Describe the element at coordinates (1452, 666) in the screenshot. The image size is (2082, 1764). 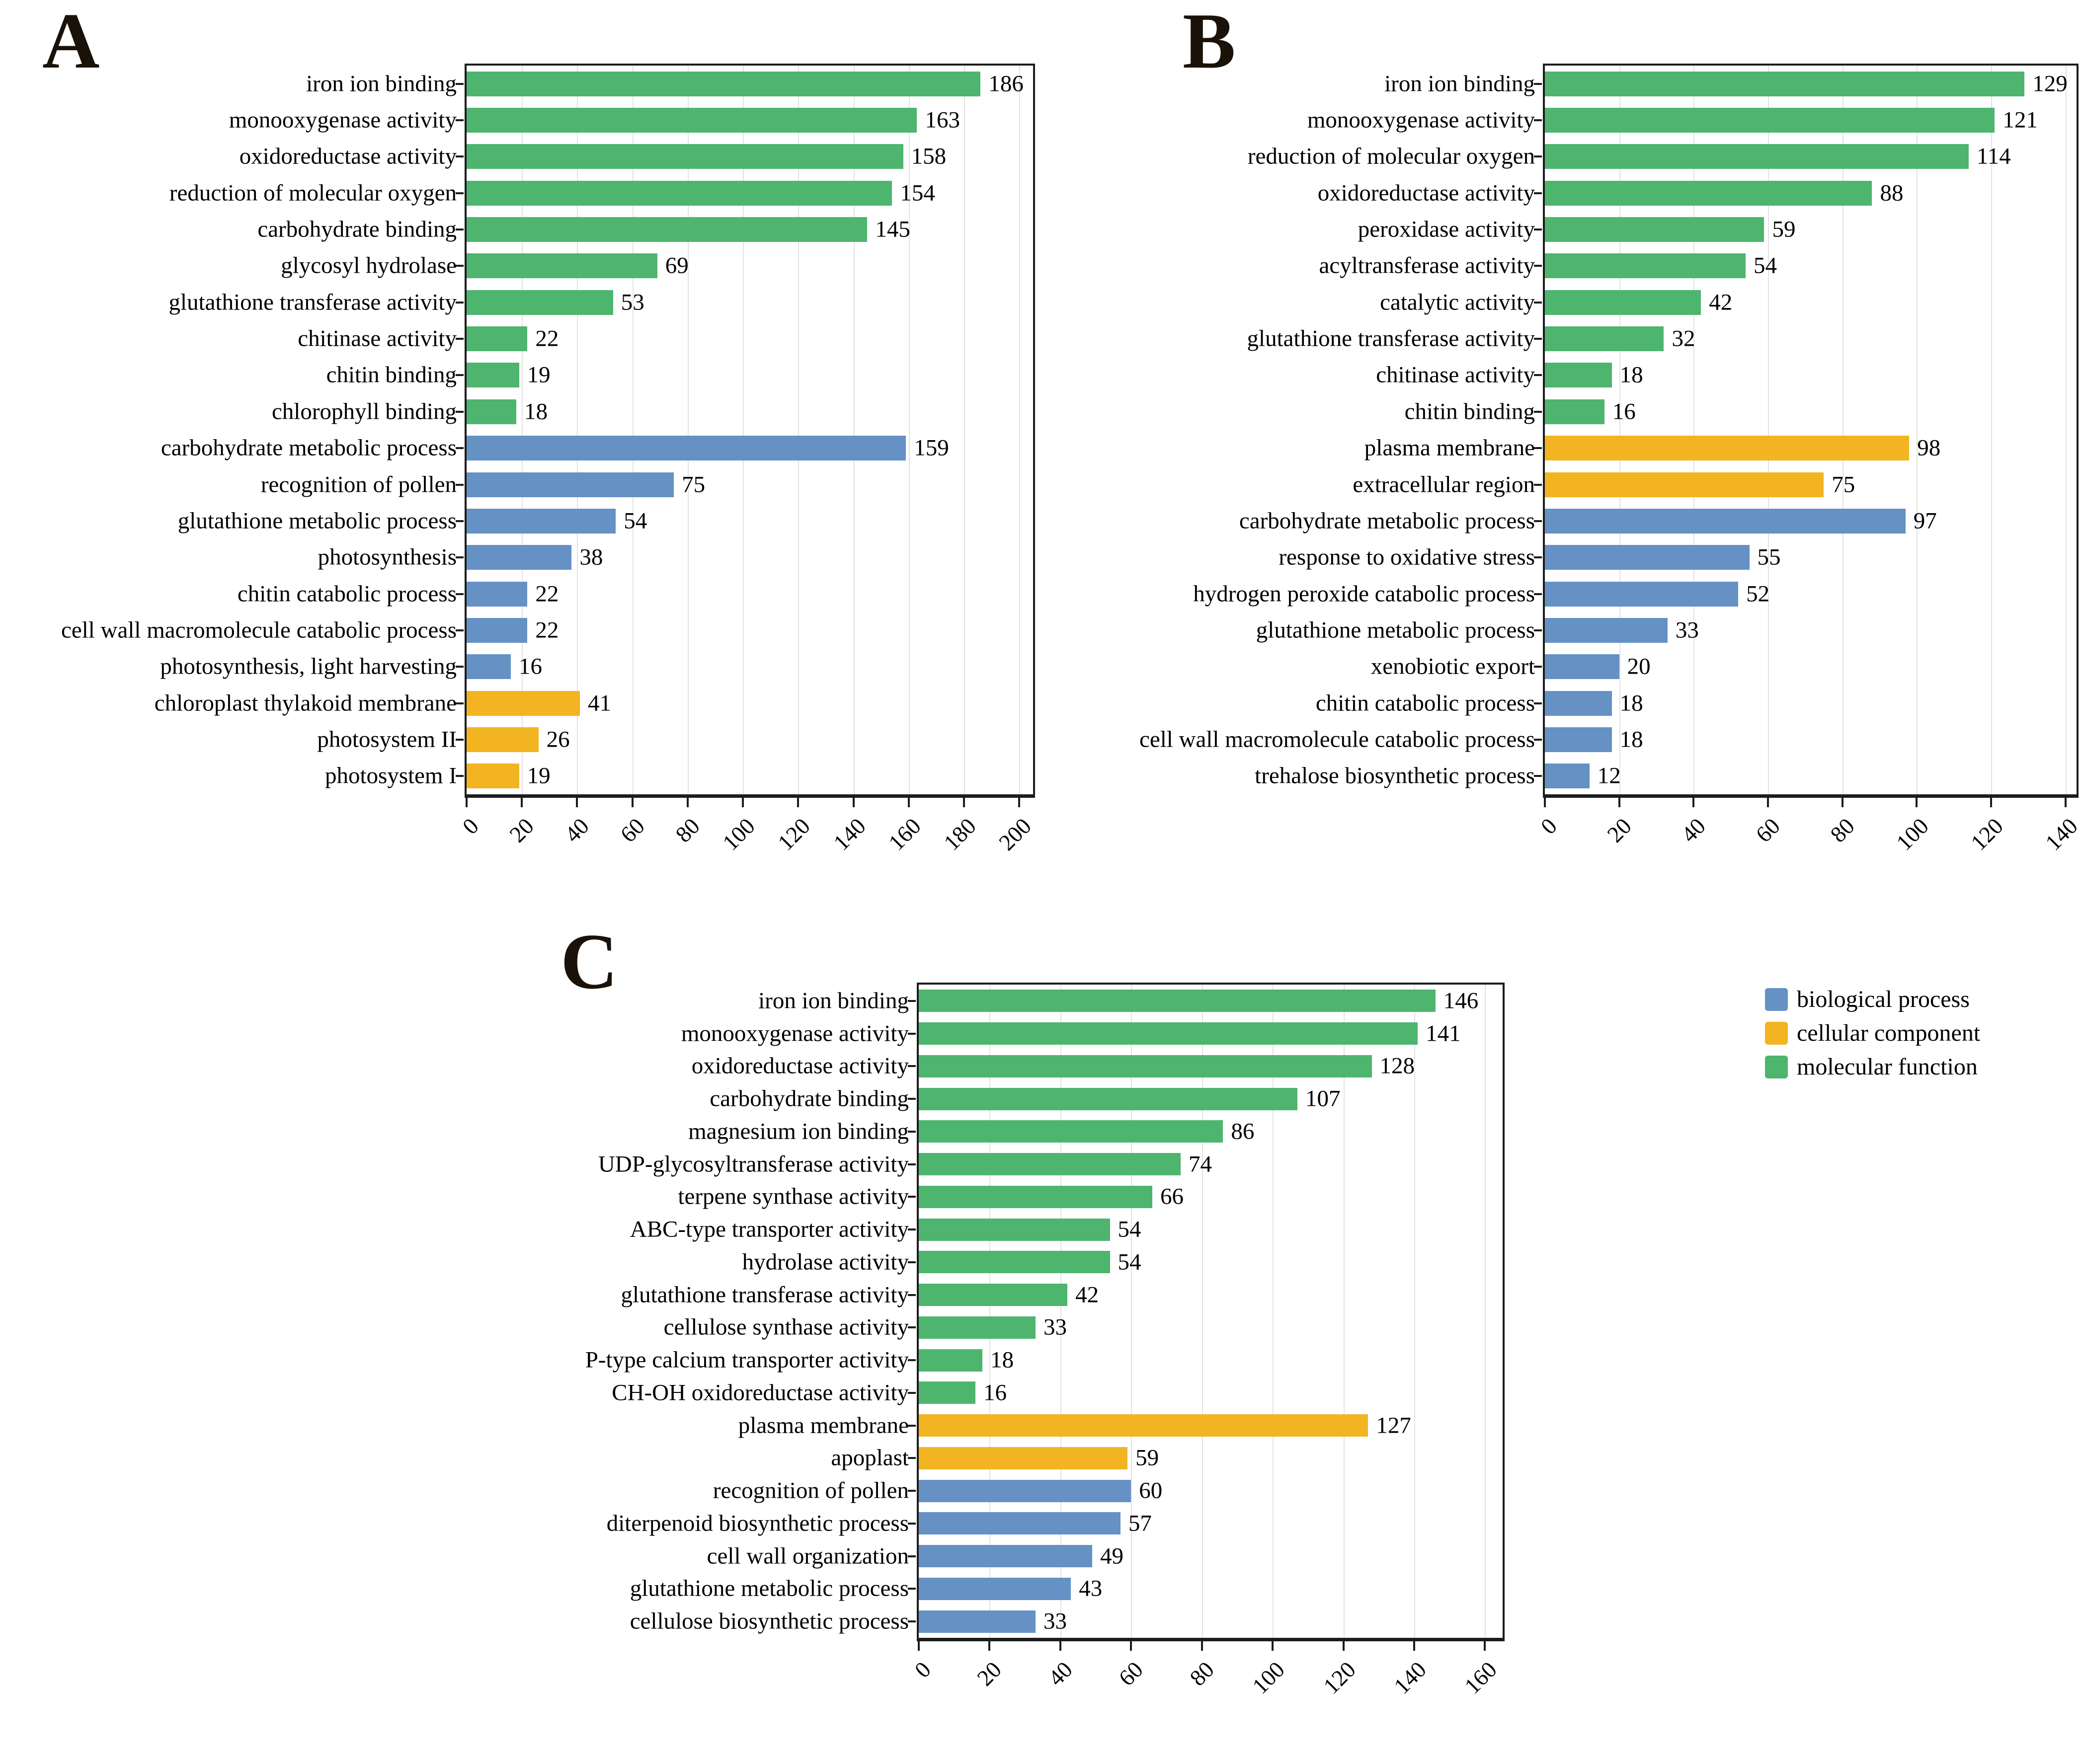
I see `y-axis-category-label: xenobiotic export` at that location.